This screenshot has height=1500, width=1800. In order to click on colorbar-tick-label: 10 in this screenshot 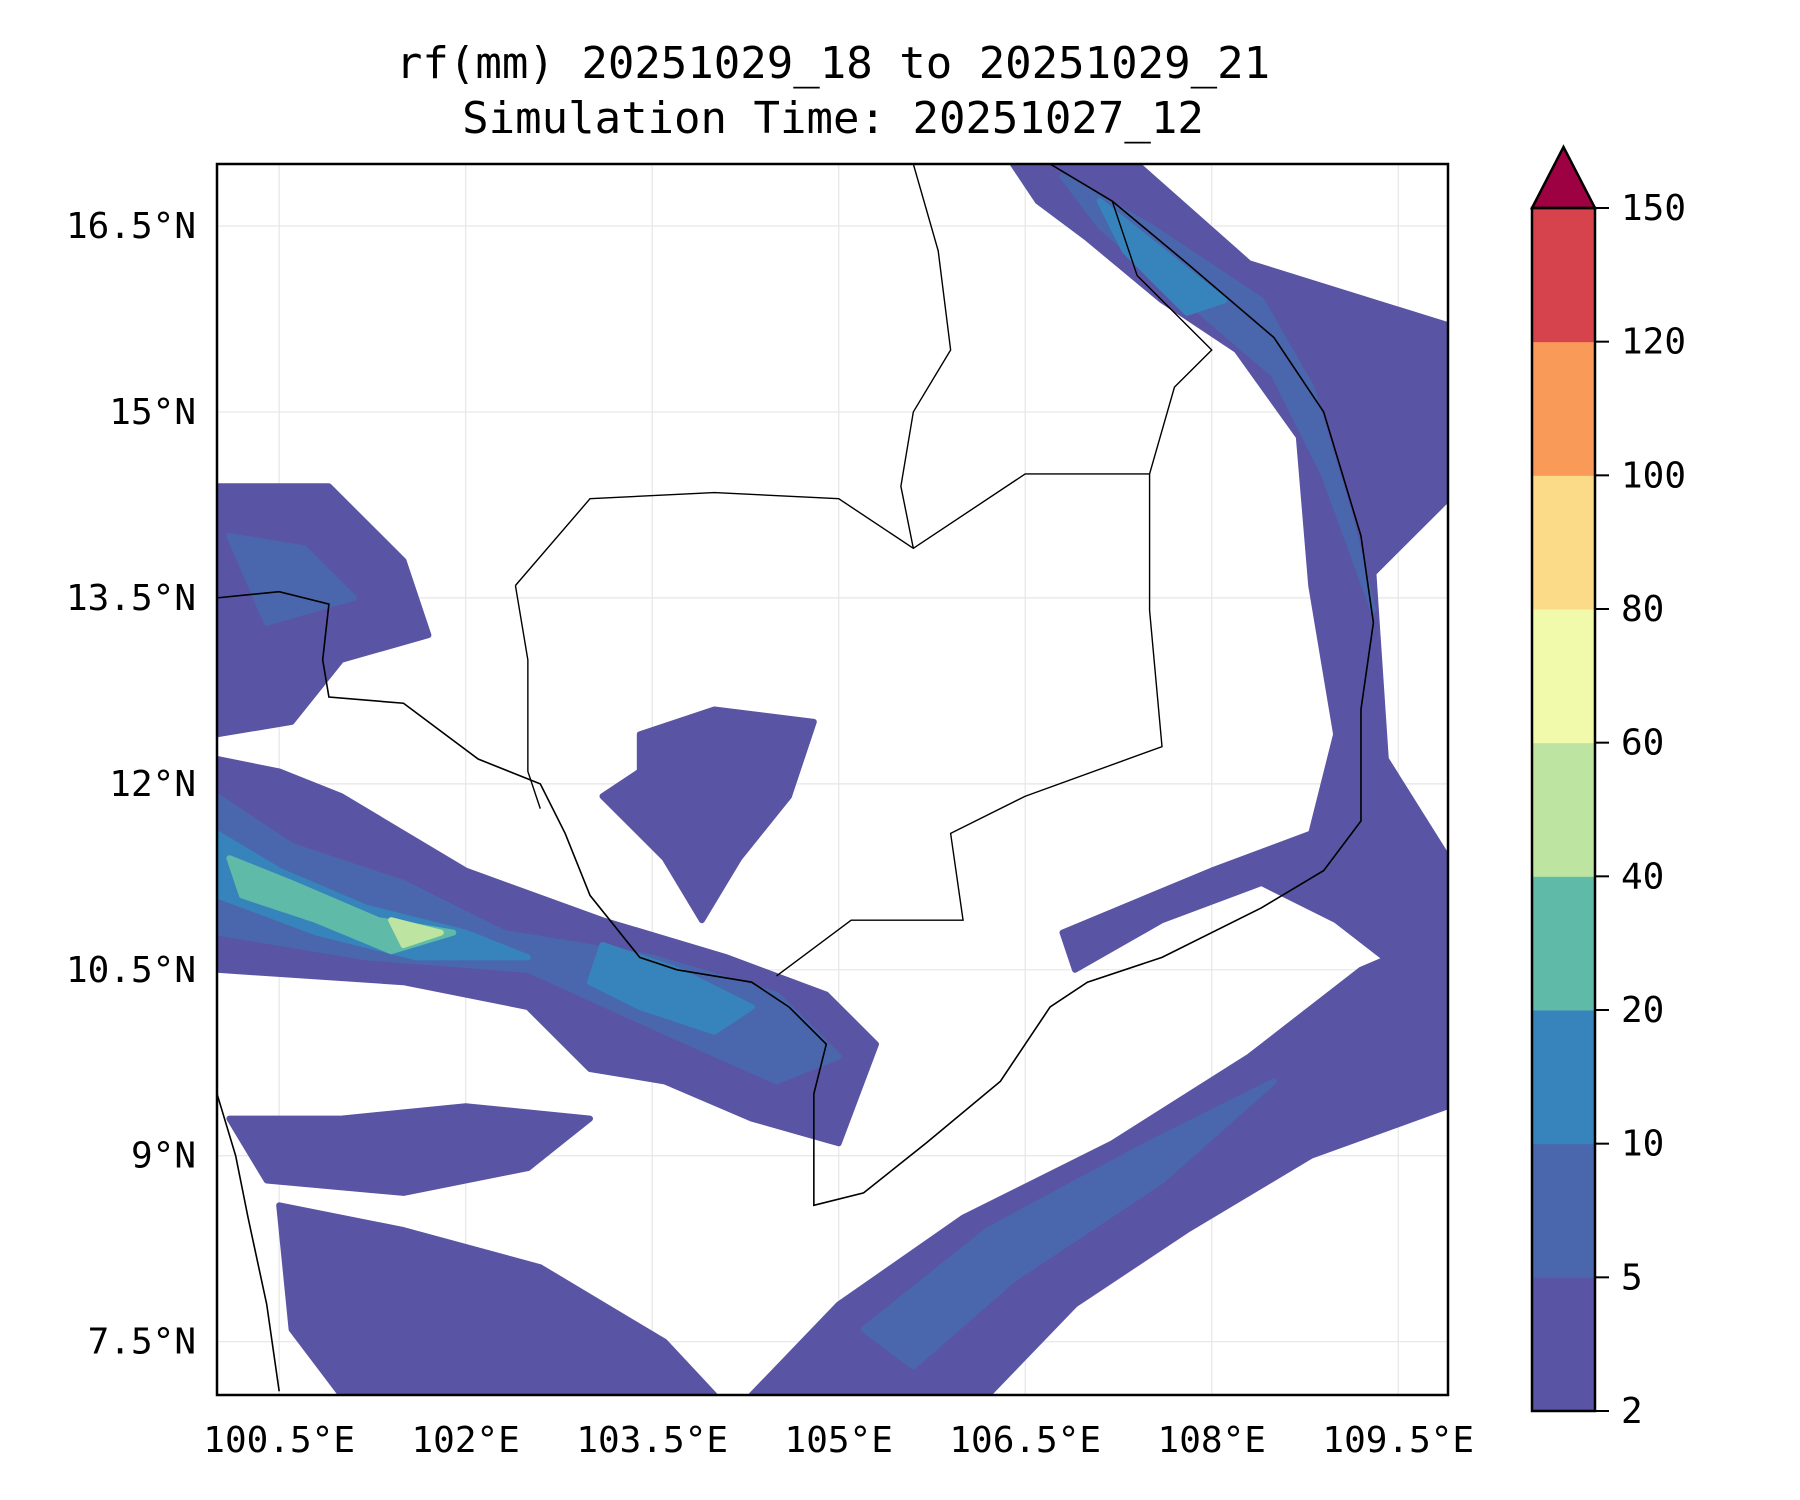, I will do `click(1642, 1144)`.